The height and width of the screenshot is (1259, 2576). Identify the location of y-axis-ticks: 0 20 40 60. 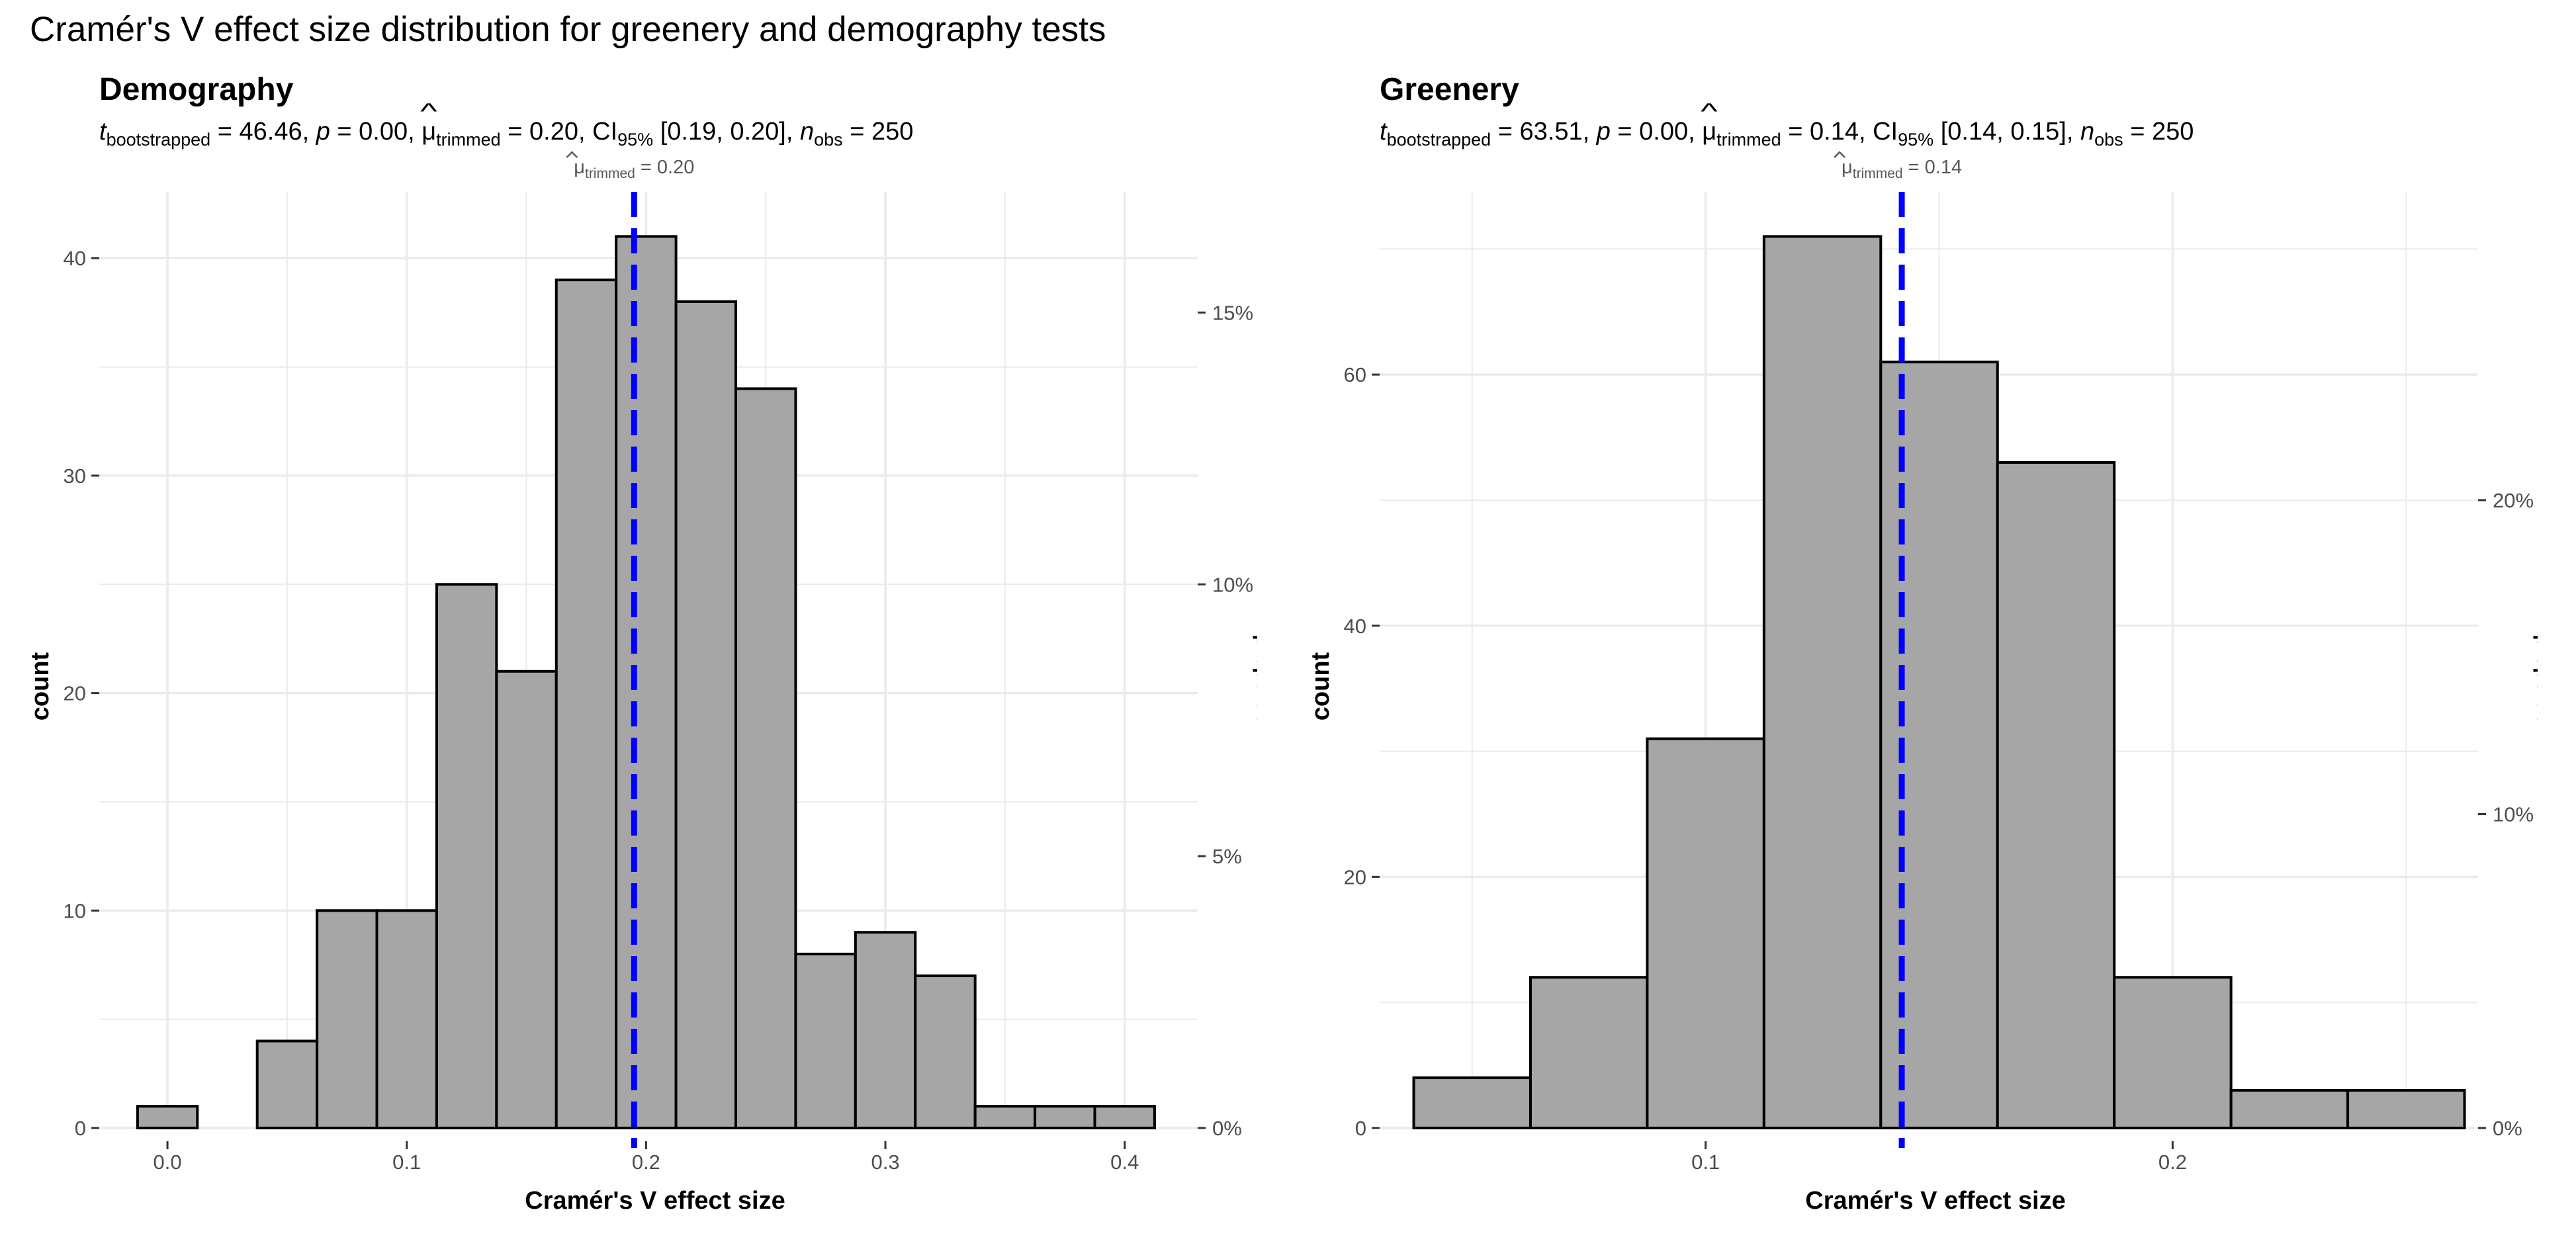
(1362, 751).